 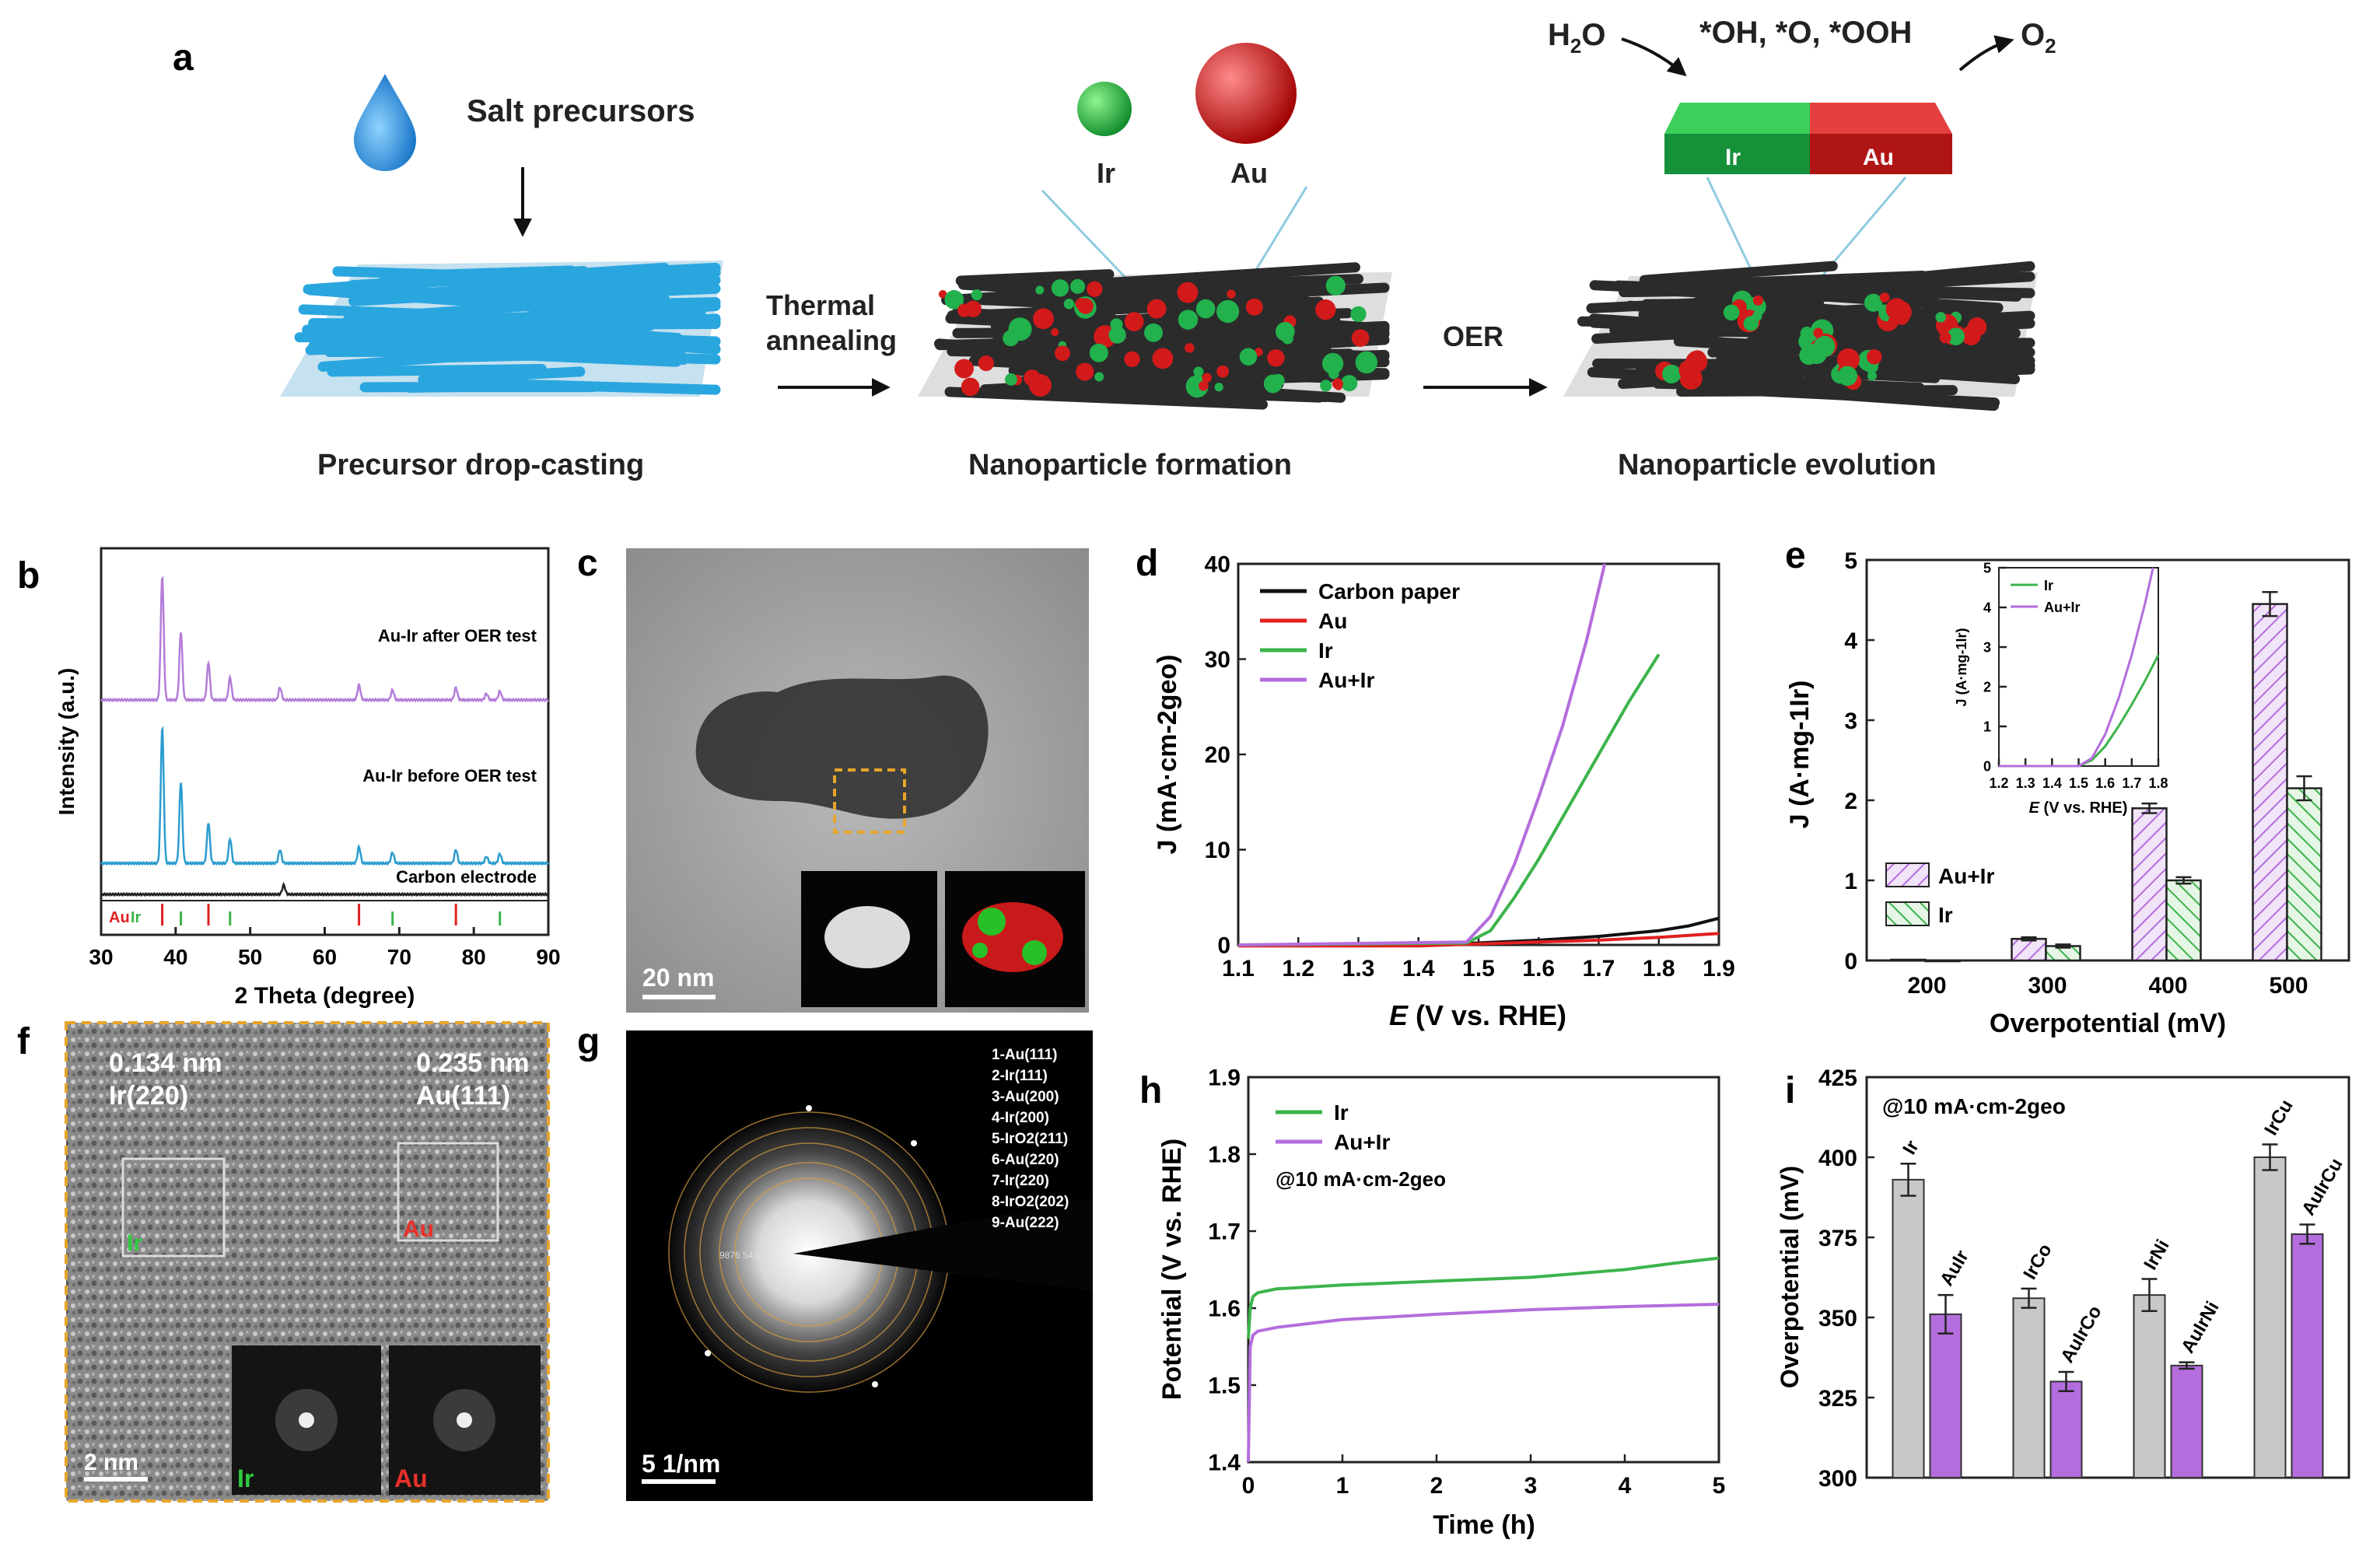 I want to click on y-tick-label: 5, so click(x=1987, y=568).